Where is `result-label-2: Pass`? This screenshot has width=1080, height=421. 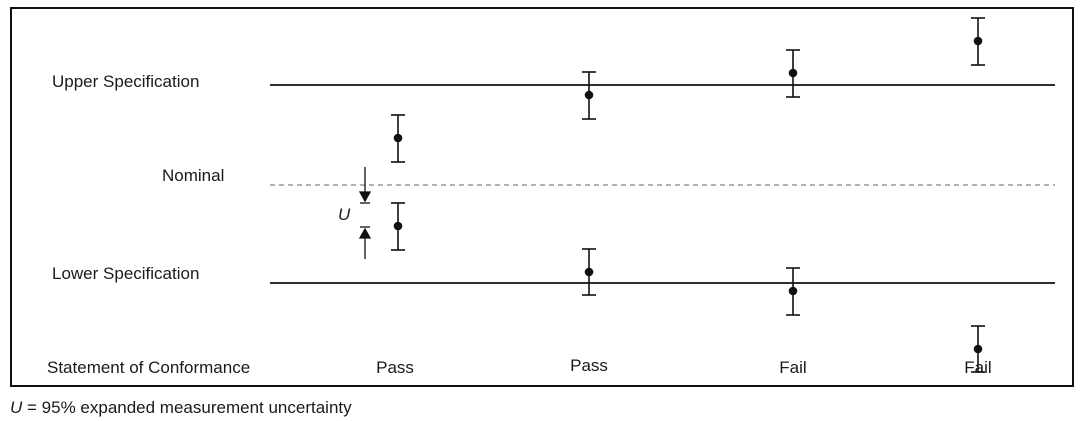 result-label-2: Pass is located at coordinates (589, 365).